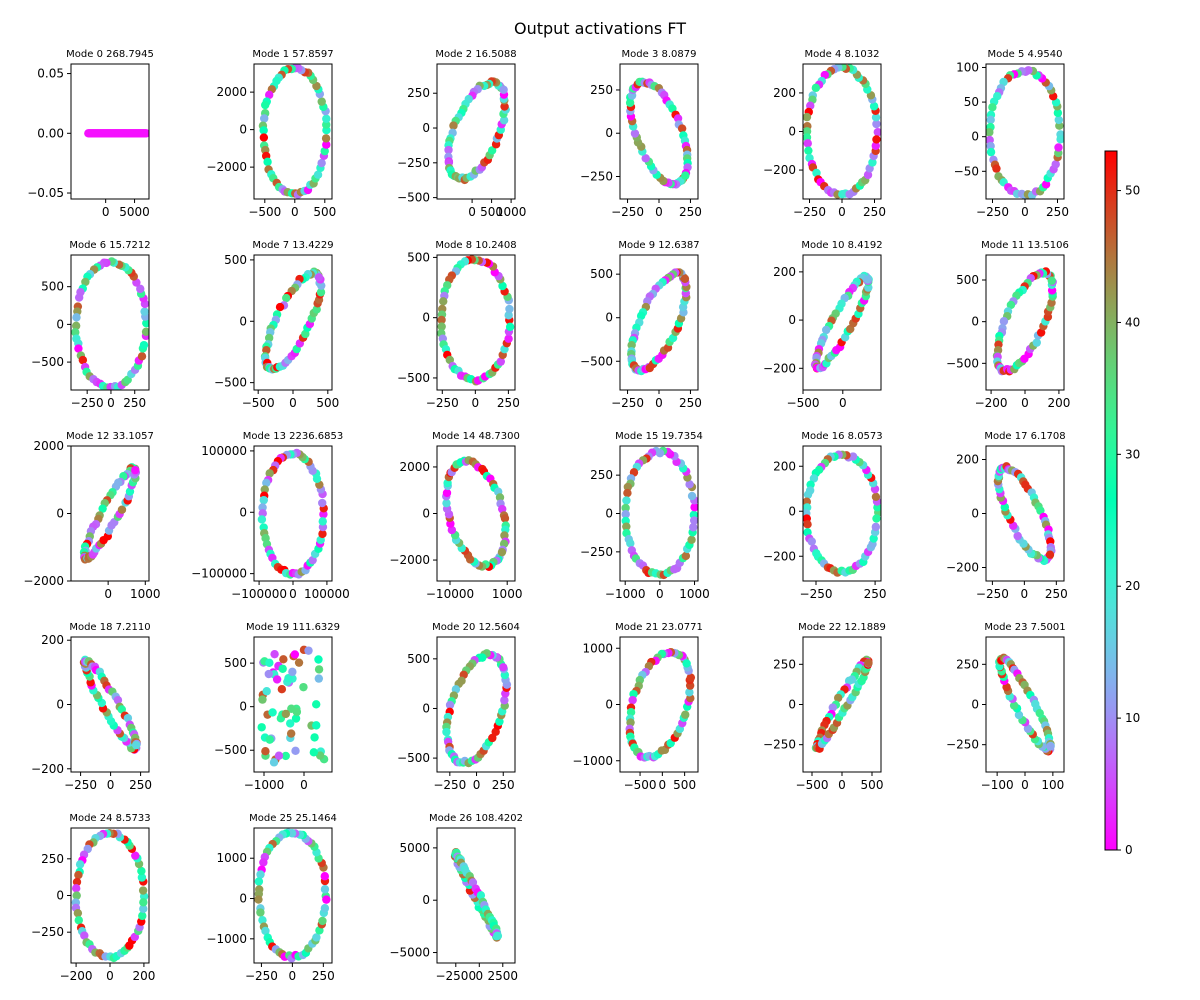 The width and height of the screenshot is (1200, 1000). What do you see at coordinates (1129, 850) in the screenshot?
I see `colorbar-tick-label: 0` at bounding box center [1129, 850].